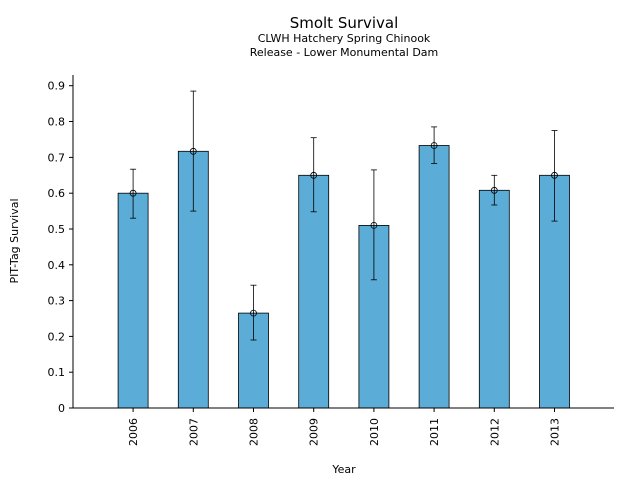 The image size is (640, 480). Describe the element at coordinates (555, 432) in the screenshot. I see `x-tick-label-2013: 2013` at that location.